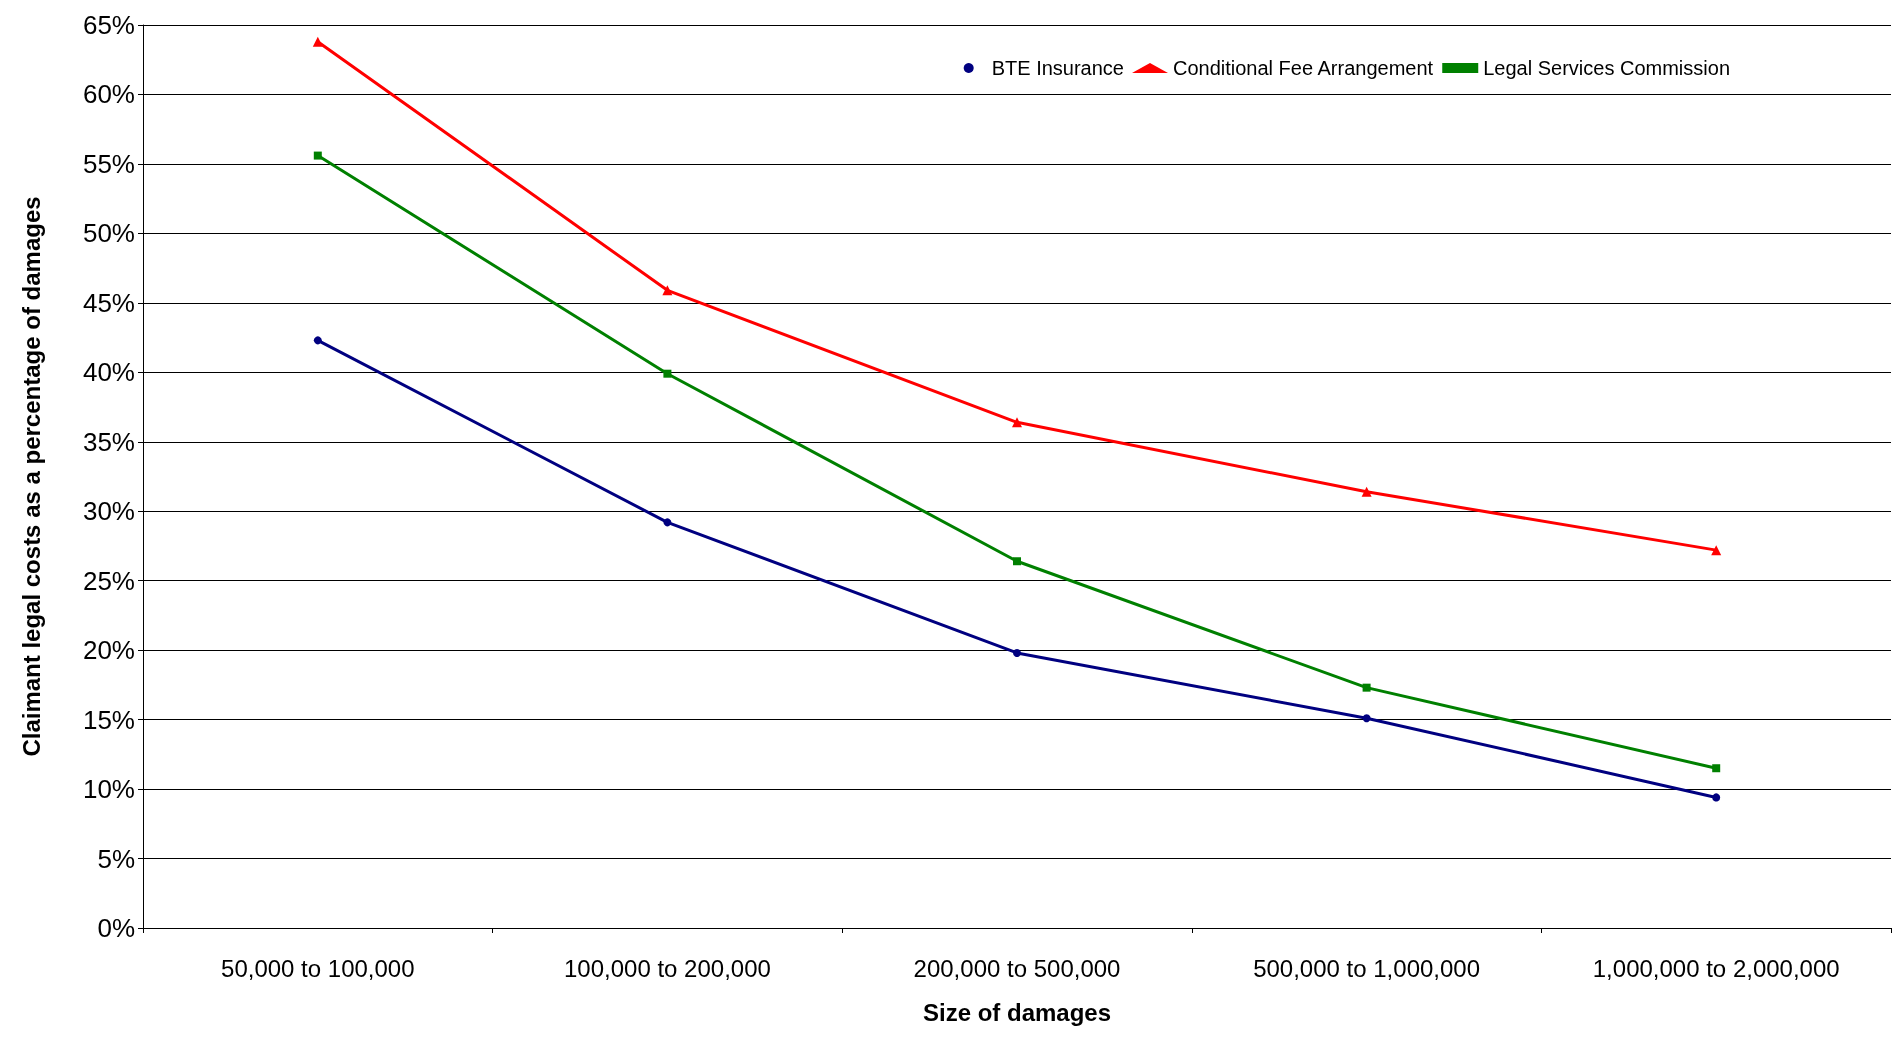 The image size is (1903, 1048). What do you see at coordinates (1367, 968) in the screenshot?
I see `x-tick-label: 500,000 to 1,000,000` at bounding box center [1367, 968].